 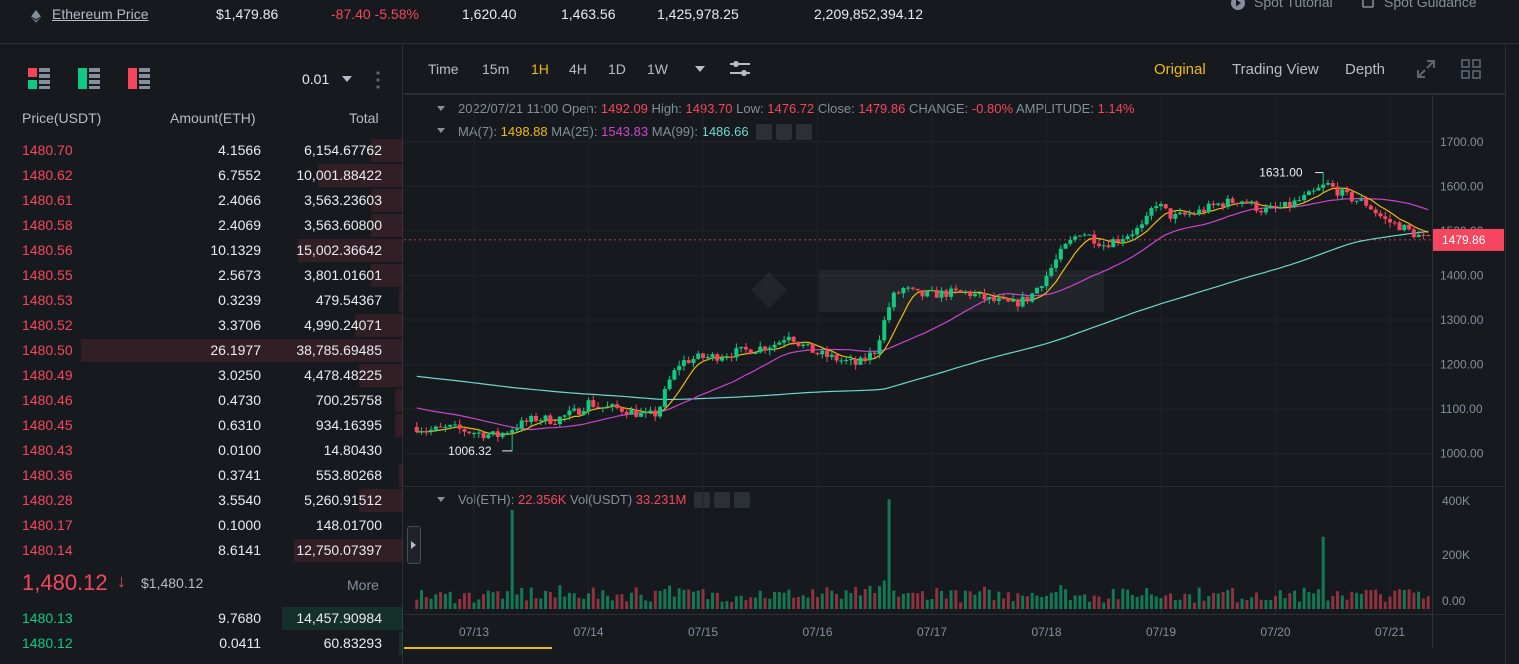 What do you see at coordinates (201, 250) in the screenshot?
I see `ask-row: 1480.56 10.1329 15,002.36642` at bounding box center [201, 250].